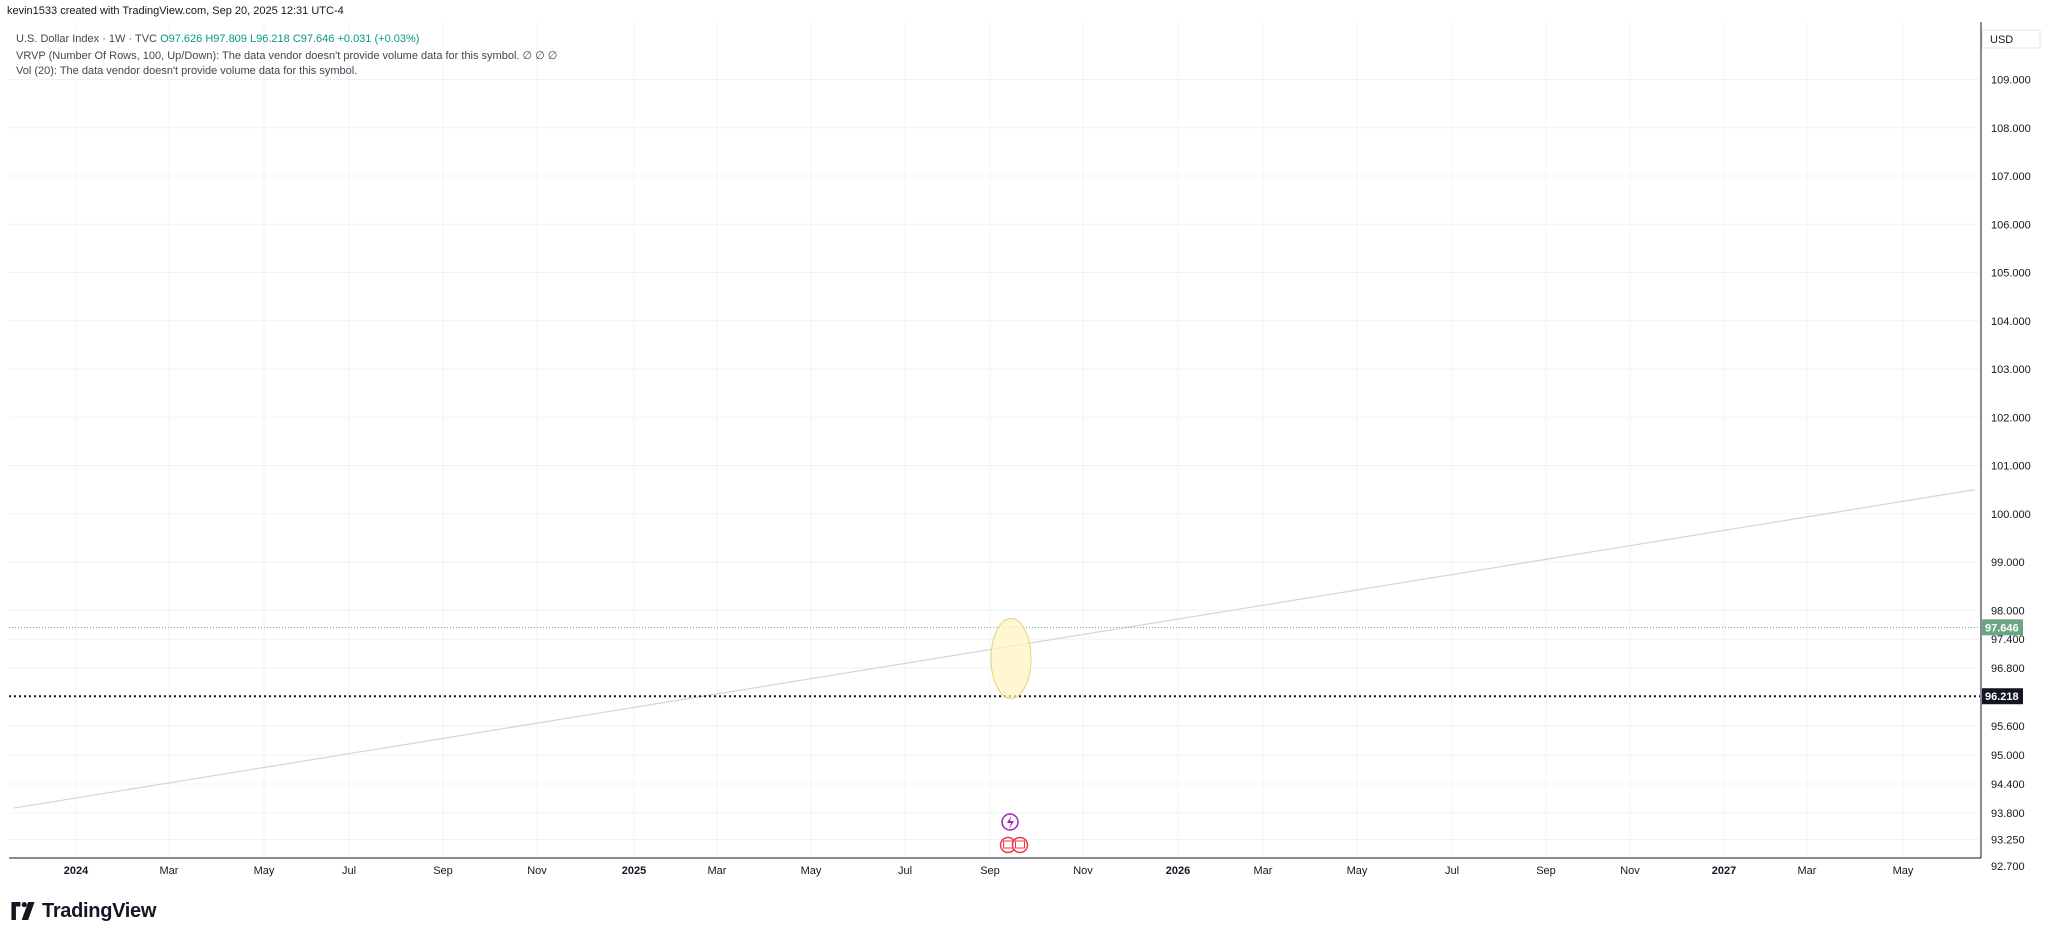 The width and height of the screenshot is (2048, 939). I want to click on price-tick-label: 92.700, so click(2008, 867).